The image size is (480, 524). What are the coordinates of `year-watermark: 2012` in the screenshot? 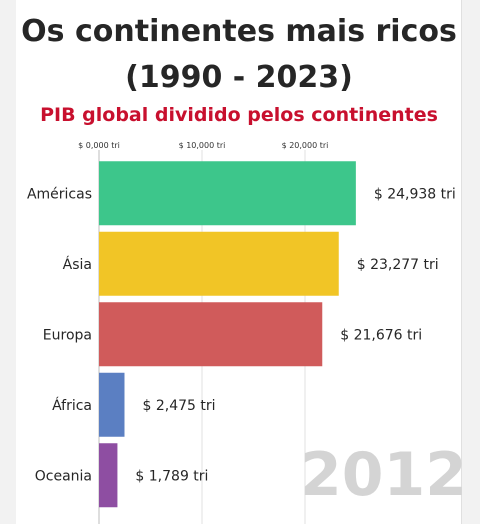 It's located at (383, 475).